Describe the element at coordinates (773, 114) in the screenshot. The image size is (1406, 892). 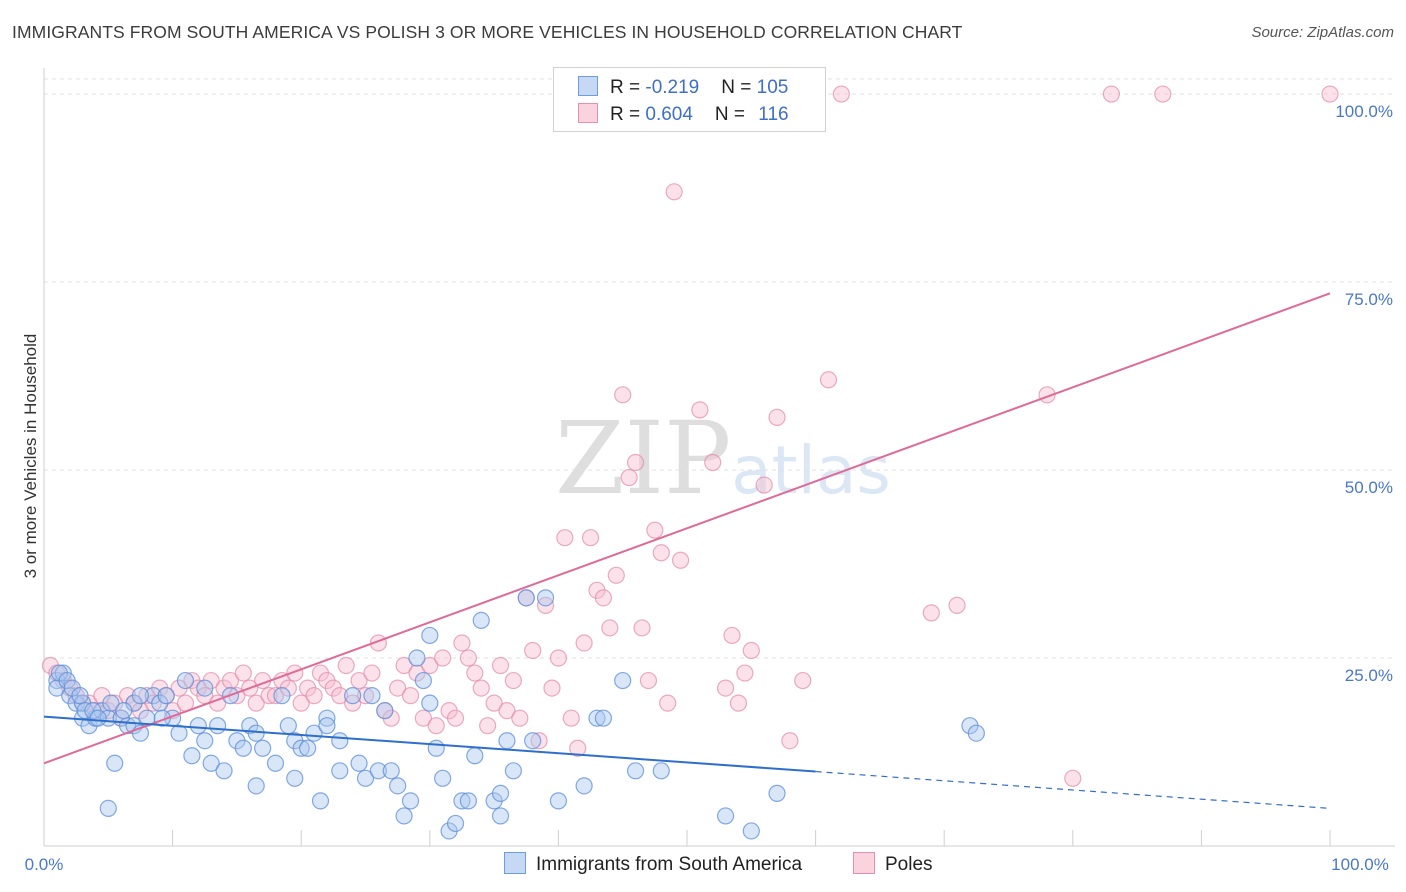
I see `legend-n-value: 116` at that location.